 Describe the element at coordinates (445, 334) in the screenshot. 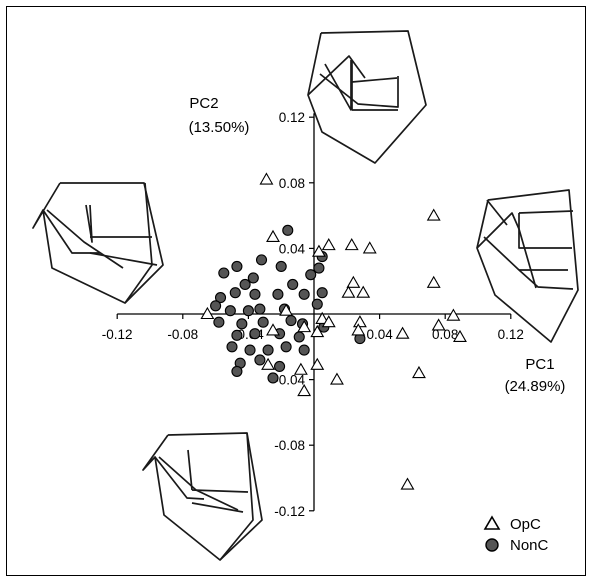

I see `x-tick-label: 0.08` at that location.